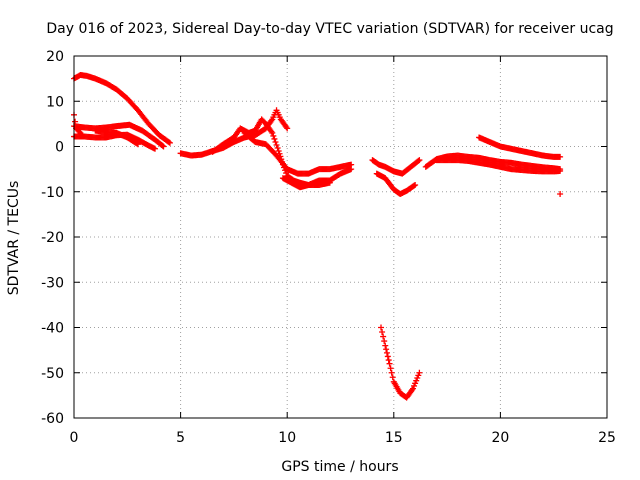  What do you see at coordinates (339, 467) in the screenshot?
I see `x-axis-label: GPS time / hours` at bounding box center [339, 467].